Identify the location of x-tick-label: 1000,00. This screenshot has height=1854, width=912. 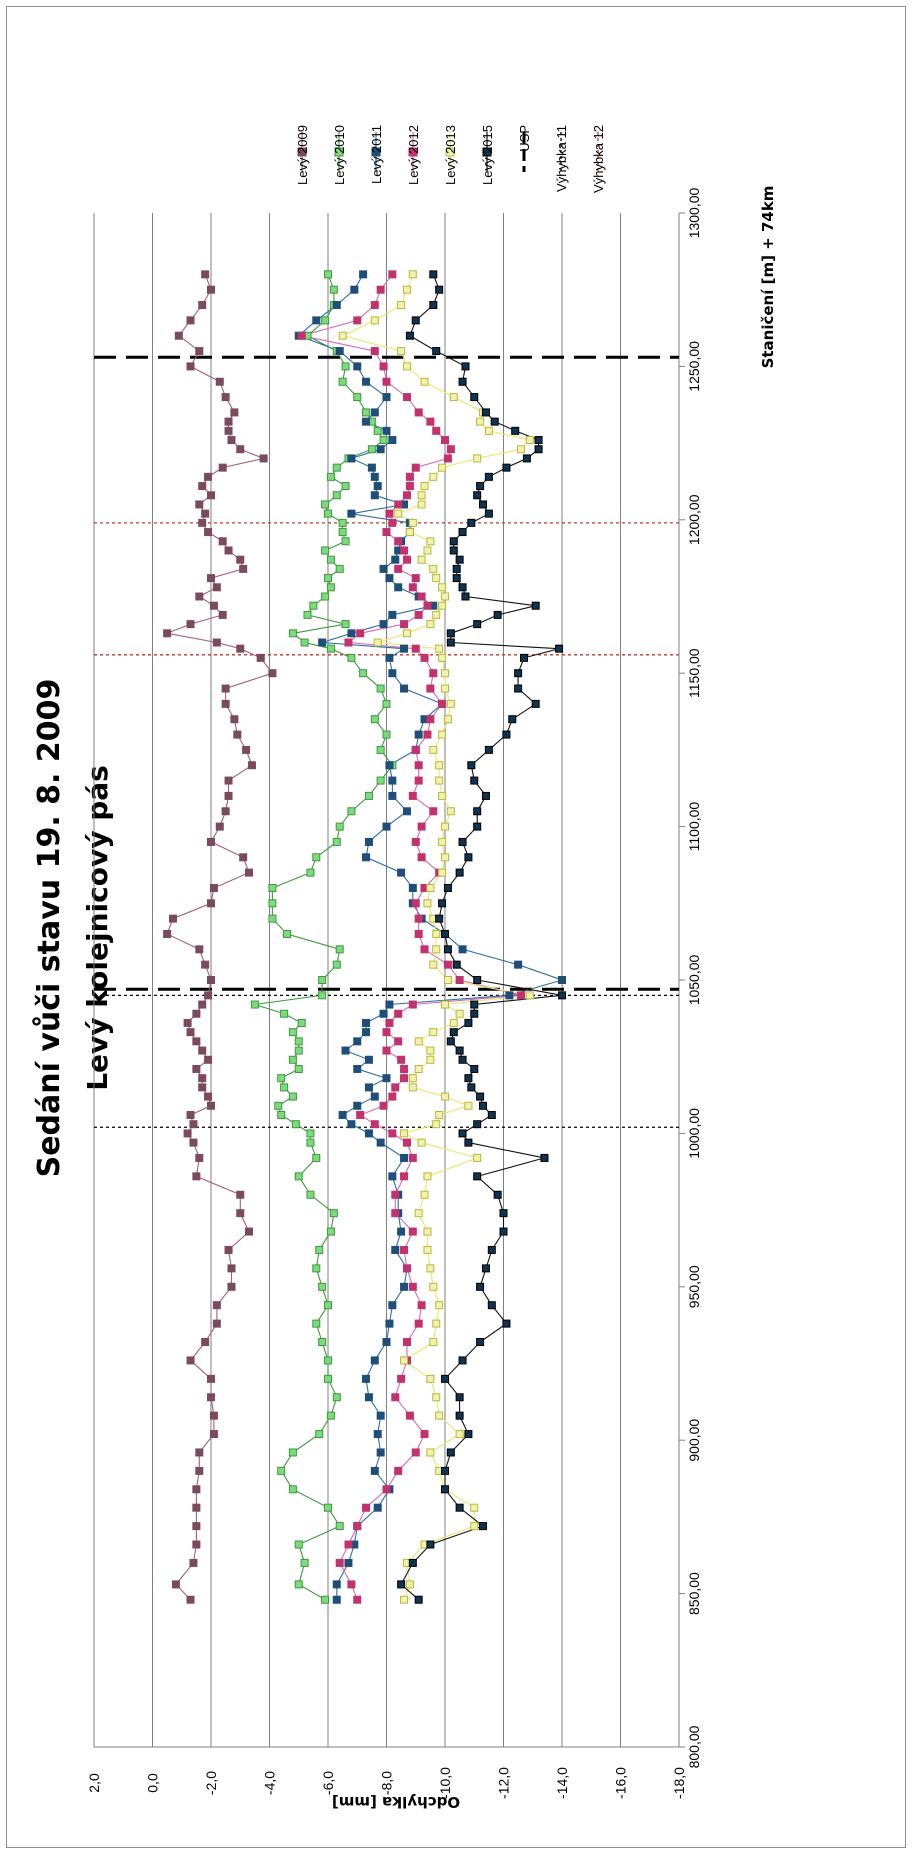
(694, 1133).